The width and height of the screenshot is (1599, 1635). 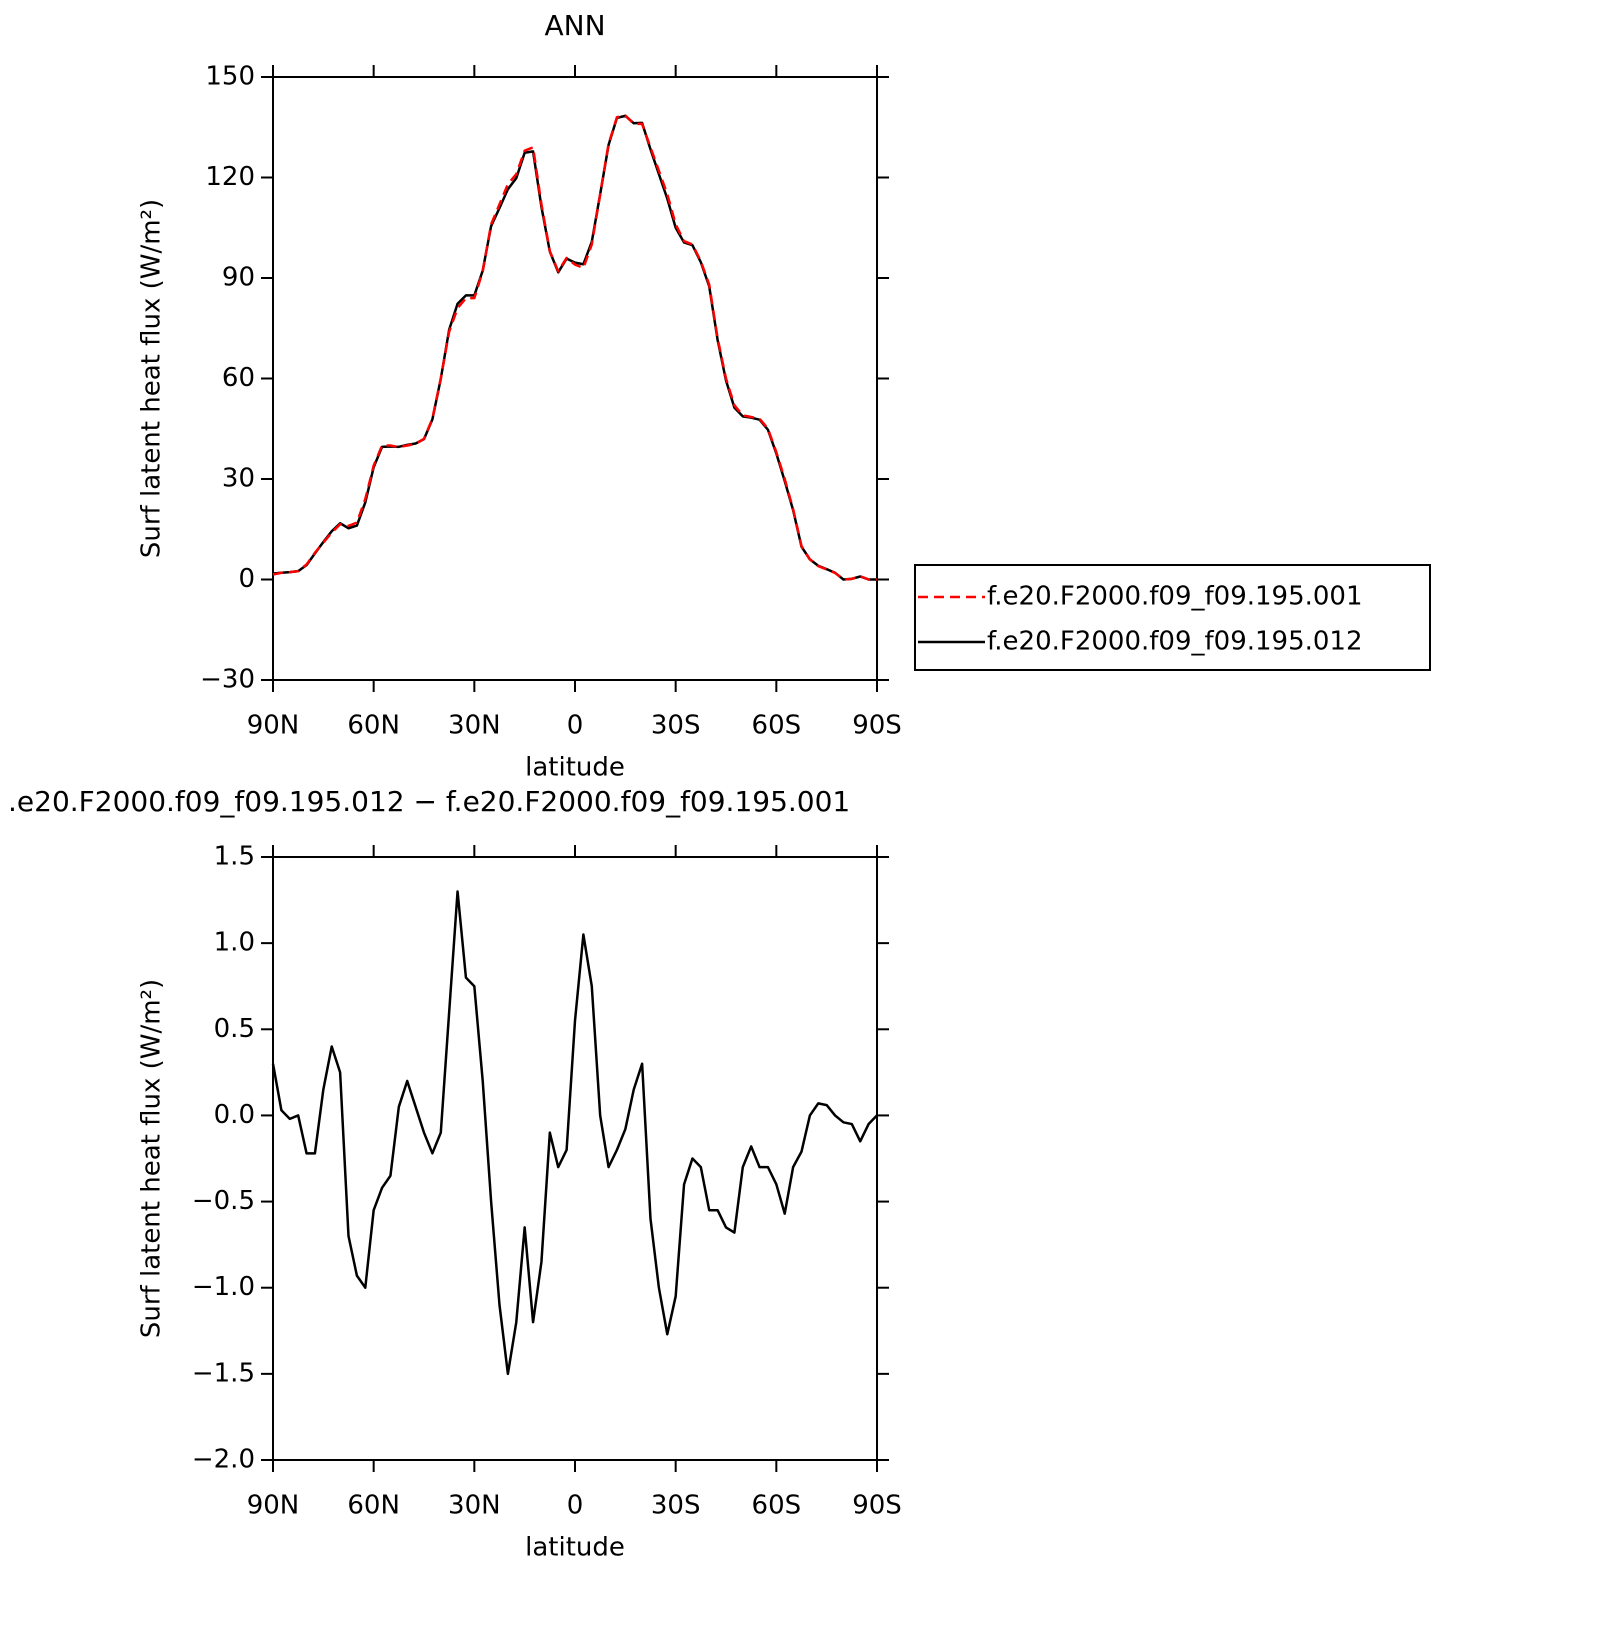 What do you see at coordinates (234, 857) in the screenshot?
I see `y-tick-label: 1.5` at bounding box center [234, 857].